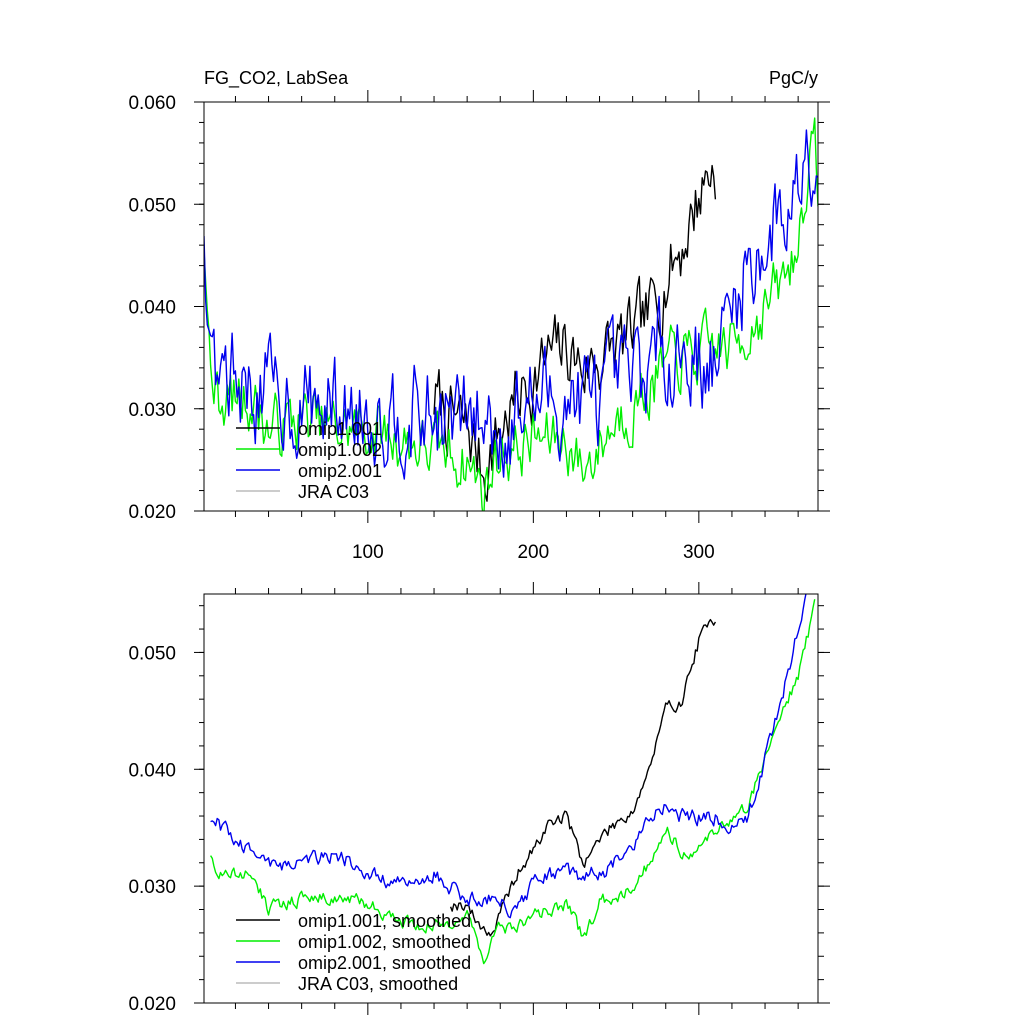 Image resolution: width=1024 pixels, height=1024 pixels. Describe the element at coordinates (378, 984) in the screenshot. I see `bottom-legend-label: JRA C03, smoothed` at that location.